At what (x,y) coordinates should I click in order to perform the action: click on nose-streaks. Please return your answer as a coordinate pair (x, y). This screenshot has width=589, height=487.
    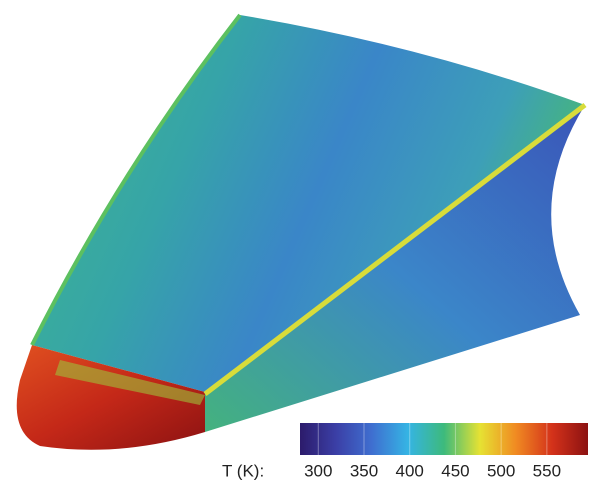
    Looking at the image, I should click on (130, 382).